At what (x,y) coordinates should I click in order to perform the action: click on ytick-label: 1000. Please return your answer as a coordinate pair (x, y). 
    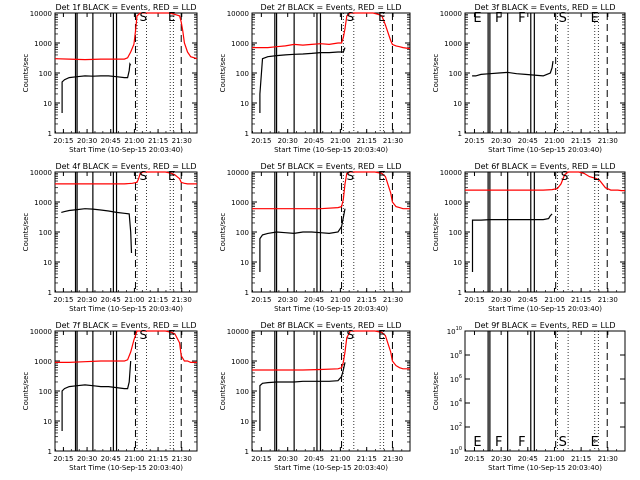
    Looking at the image, I should click on (43, 203).